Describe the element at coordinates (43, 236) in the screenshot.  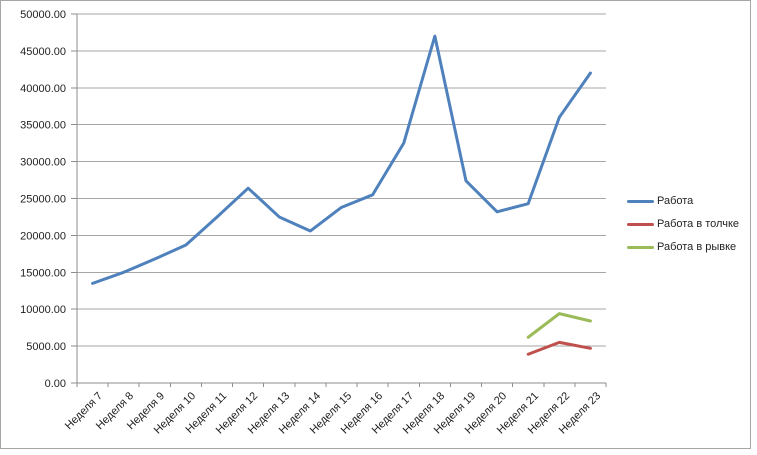
I see `y-axis-label: 20000.00` at that location.